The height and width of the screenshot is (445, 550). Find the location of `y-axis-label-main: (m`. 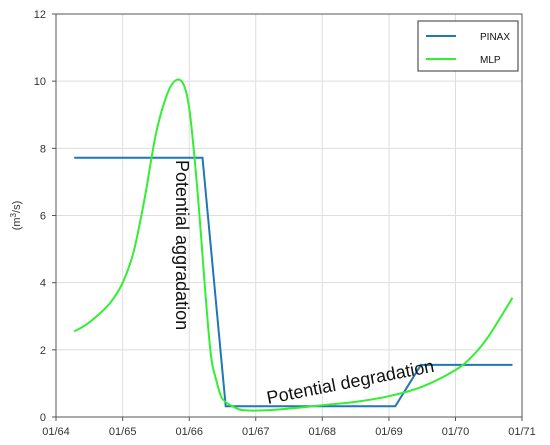

y-axis-label-main: (m is located at coordinates (17, 223).